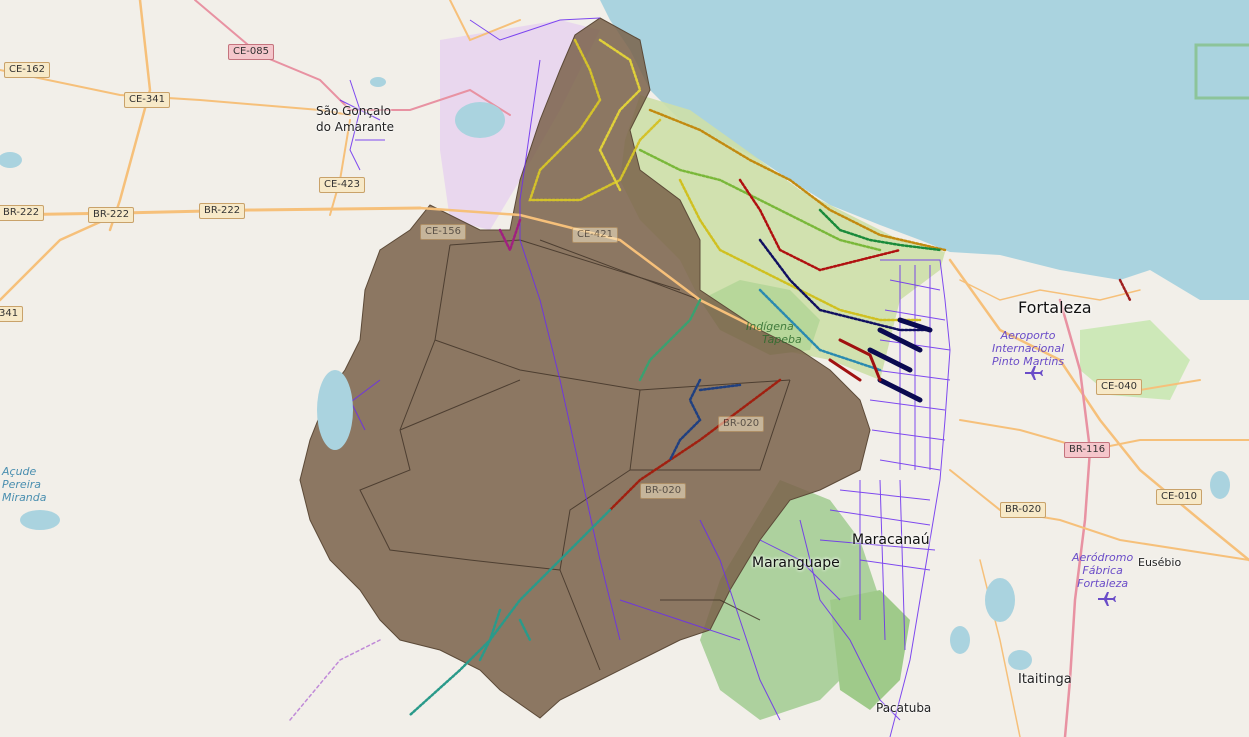  What do you see at coordinates (770, 326) in the screenshot?
I see `label-tapeba-line1: Indígena` at bounding box center [770, 326].